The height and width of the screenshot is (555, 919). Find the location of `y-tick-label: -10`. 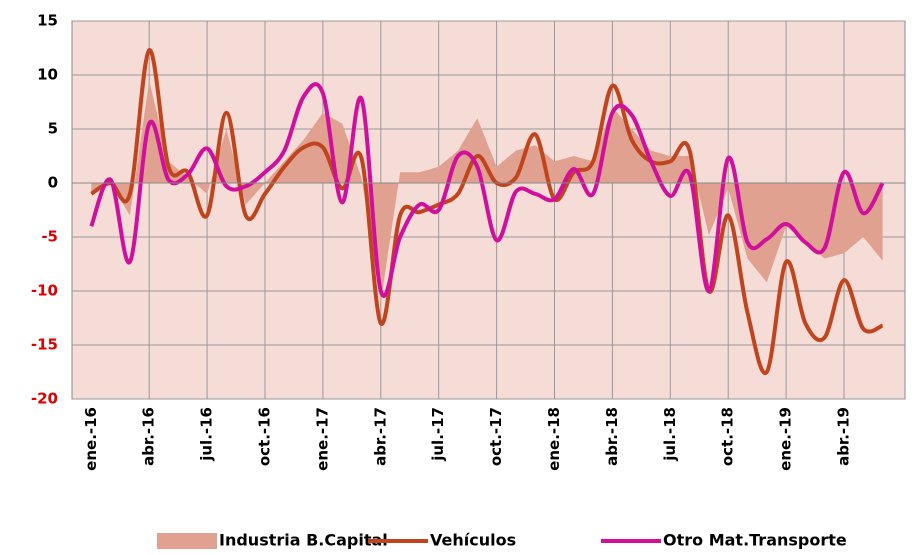

y-tick-label: -10 is located at coordinates (44, 291).